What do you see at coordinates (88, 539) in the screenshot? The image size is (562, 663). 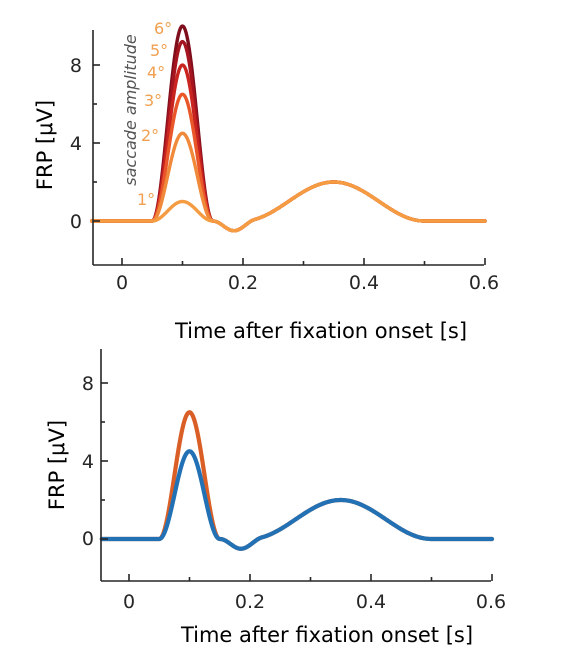 I see `bottom-y-tick-0: 0` at bounding box center [88, 539].